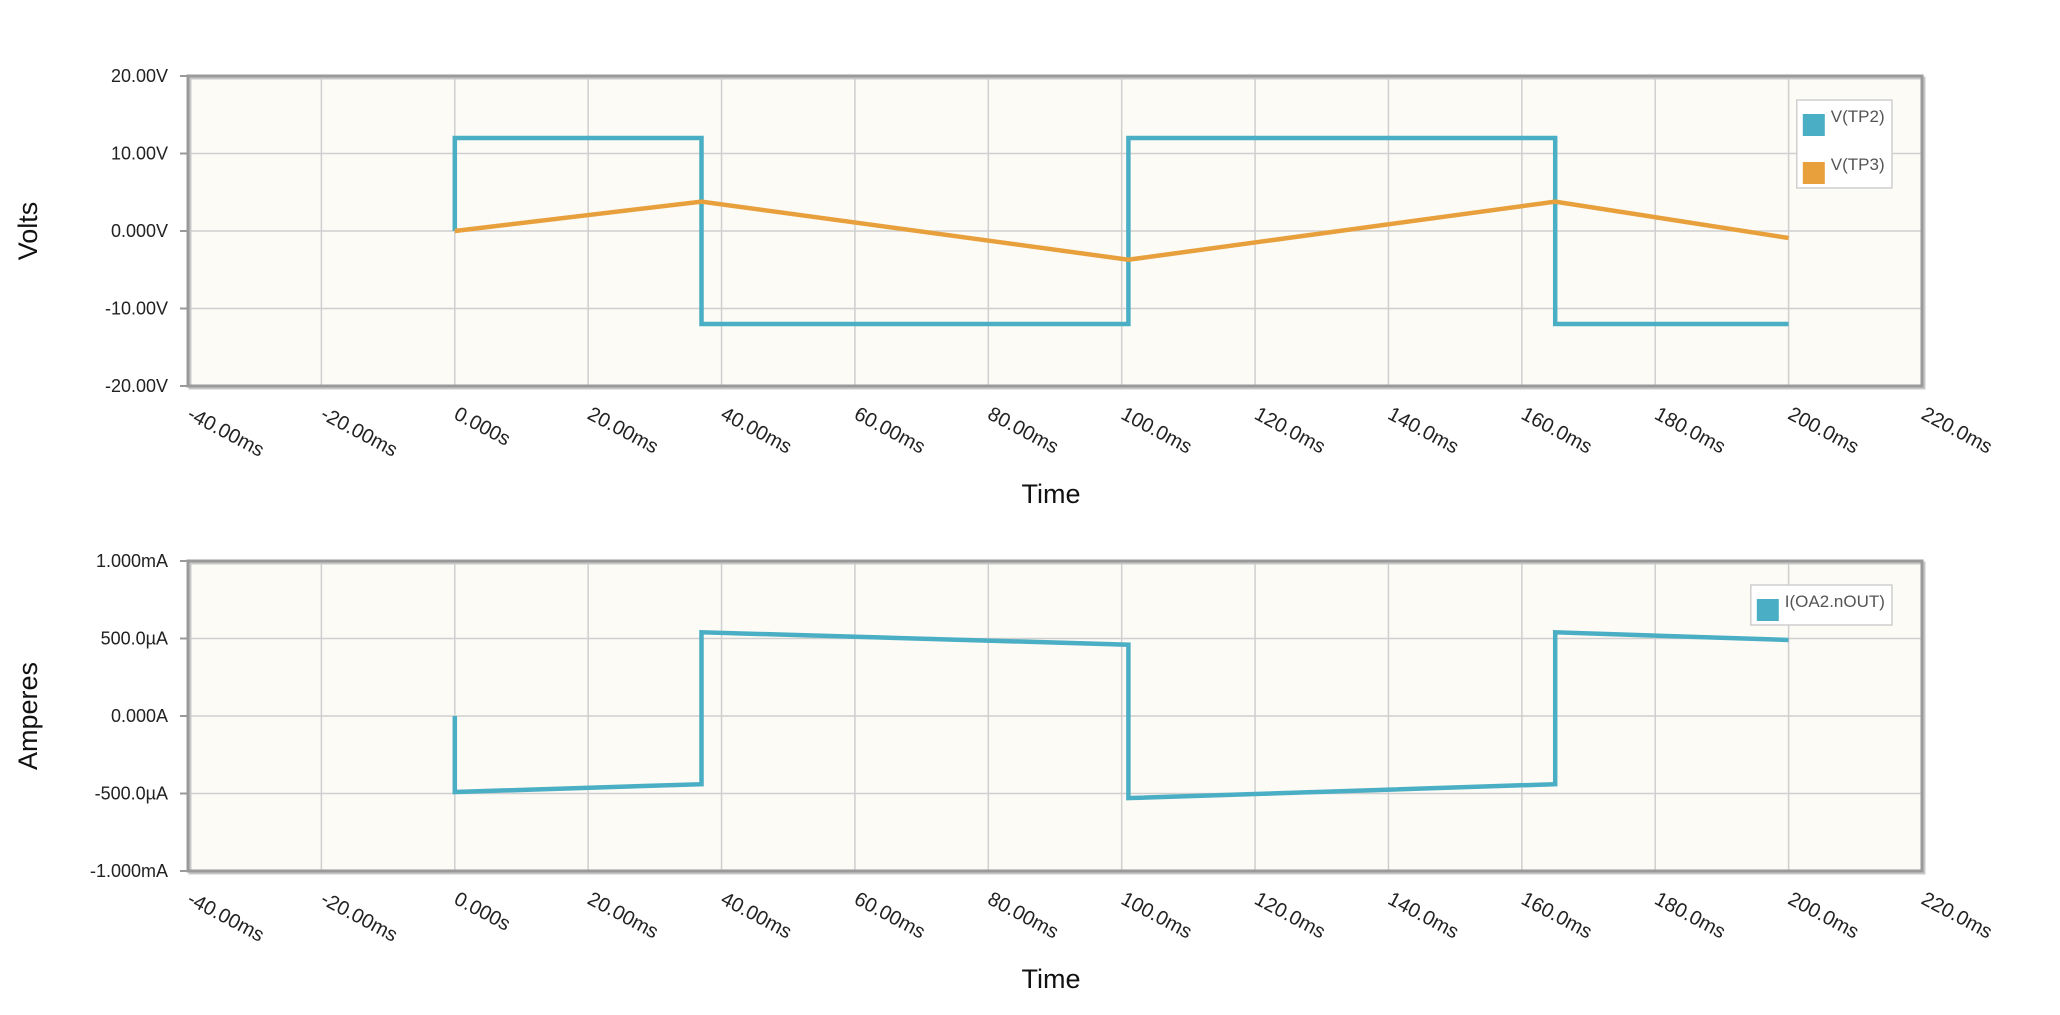 Image resolution: width=2060 pixels, height=1015 pixels. I want to click on y-tick-label: -1.000mA, so click(129, 871).